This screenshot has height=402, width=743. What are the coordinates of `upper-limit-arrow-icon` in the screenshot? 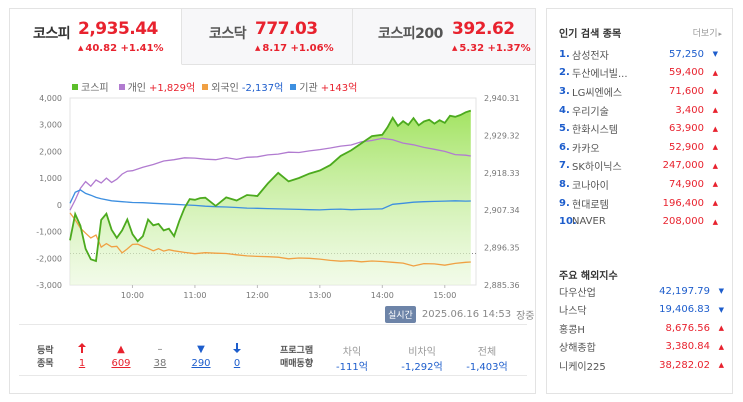 It's located at (82, 350).